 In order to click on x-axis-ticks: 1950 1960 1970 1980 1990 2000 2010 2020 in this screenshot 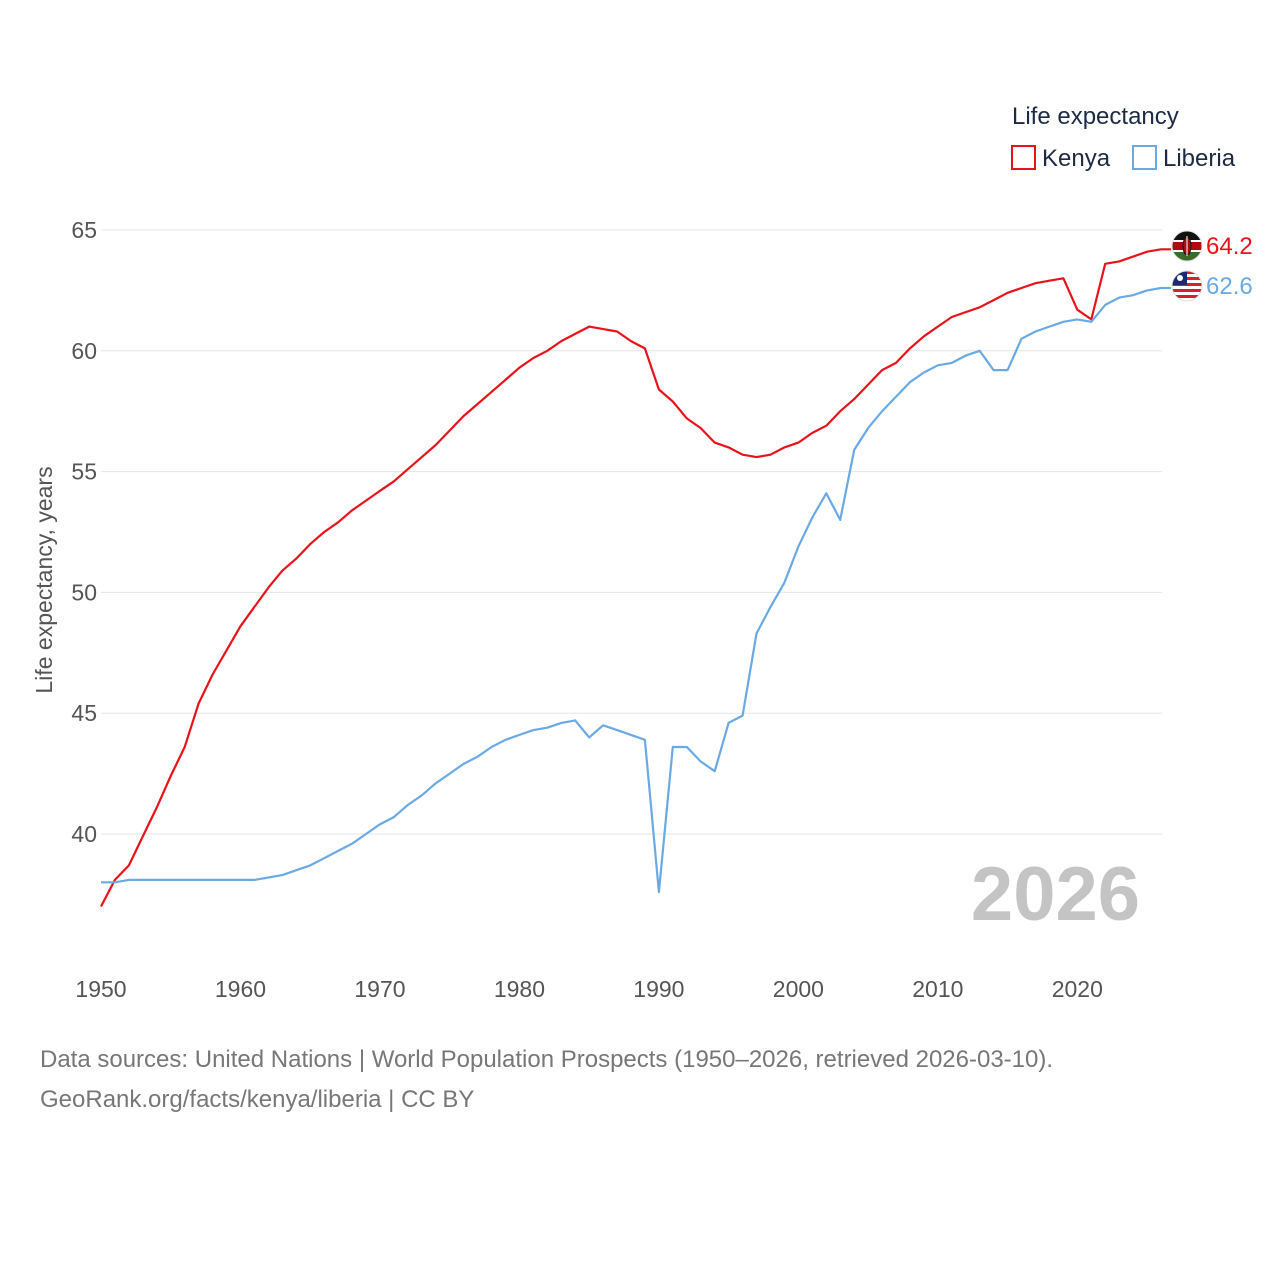, I will do `click(588, 989)`.